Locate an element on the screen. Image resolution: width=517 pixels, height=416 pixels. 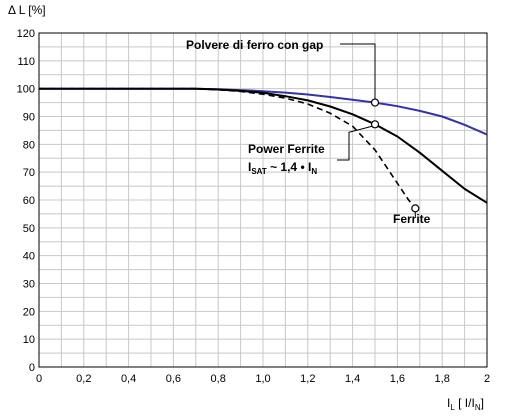
x-axis-title-end: ] is located at coordinates (482, 403).